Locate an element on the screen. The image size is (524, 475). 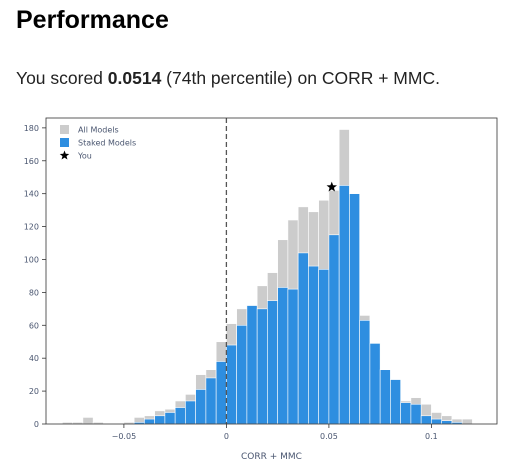
x-tick-label: 0.05 is located at coordinates (329, 436).